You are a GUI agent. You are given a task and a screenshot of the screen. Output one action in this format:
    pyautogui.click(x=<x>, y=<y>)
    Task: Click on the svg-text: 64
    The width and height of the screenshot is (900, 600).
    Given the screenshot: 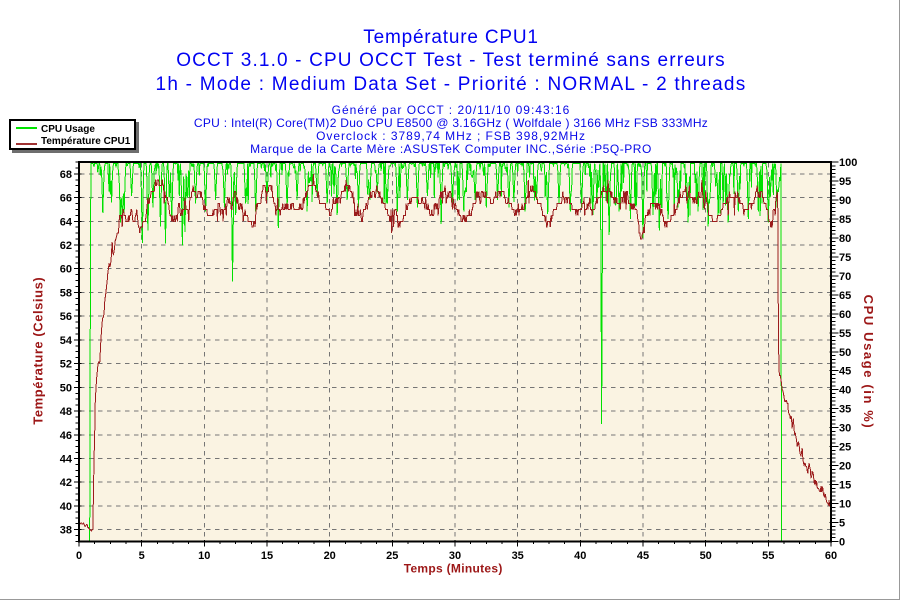 What is the action you would take?
    pyautogui.click(x=66, y=222)
    